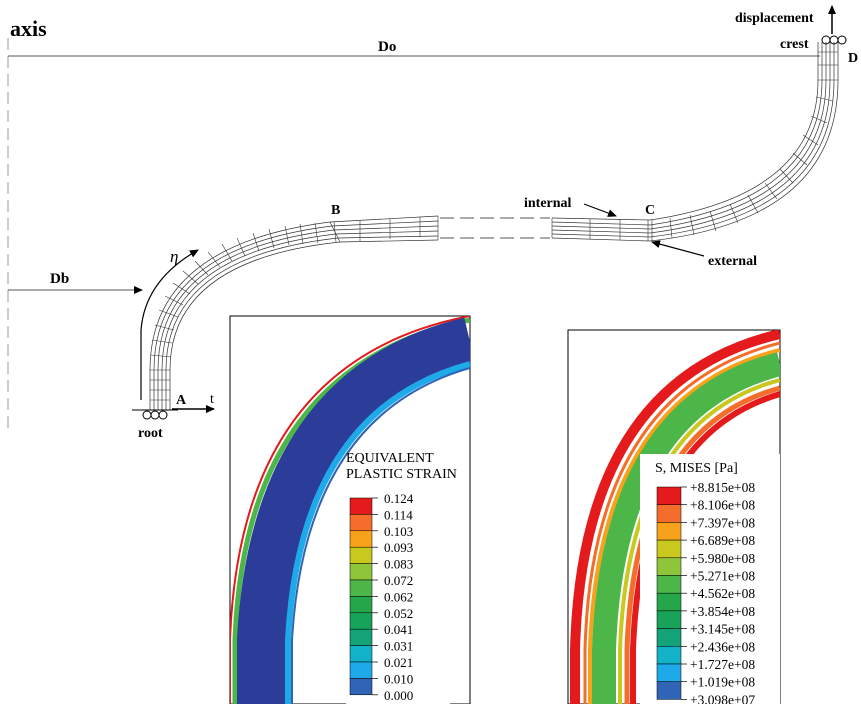  What do you see at coordinates (59, 279) in the screenshot?
I see `db-label: Db` at bounding box center [59, 279].